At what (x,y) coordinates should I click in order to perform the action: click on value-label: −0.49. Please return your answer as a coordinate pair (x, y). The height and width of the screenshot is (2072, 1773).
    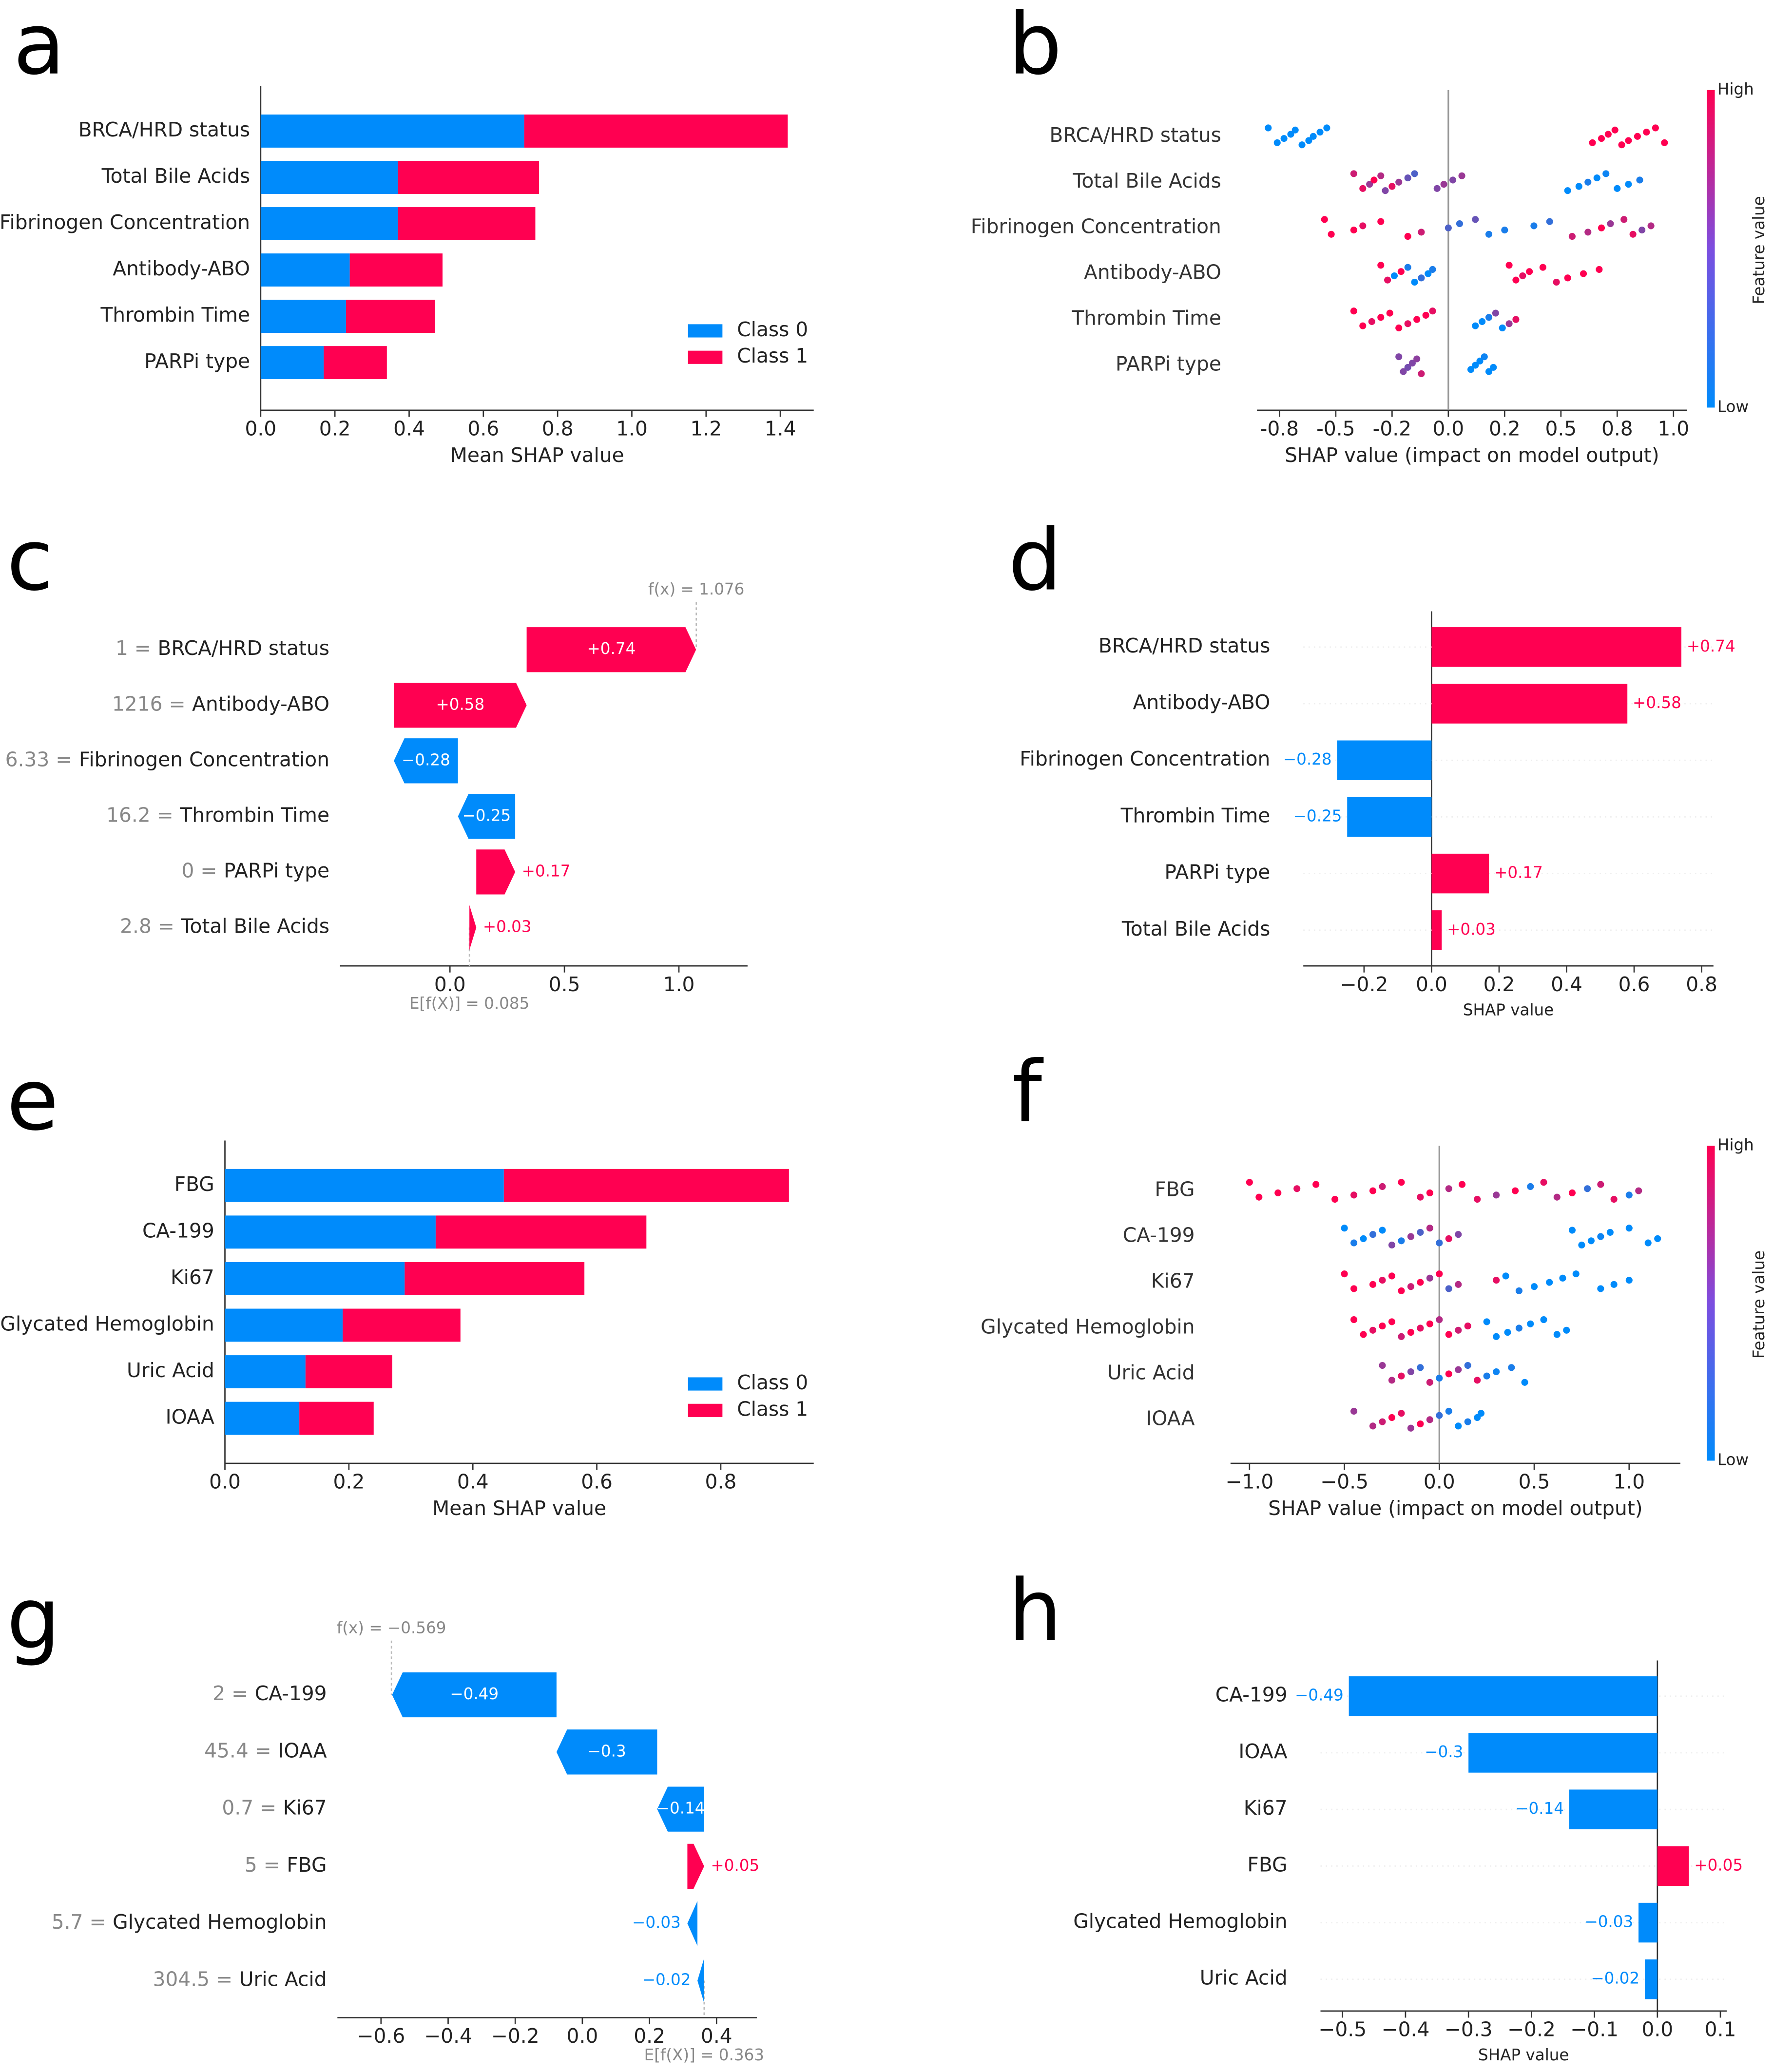
    Looking at the image, I should click on (1319, 1695).